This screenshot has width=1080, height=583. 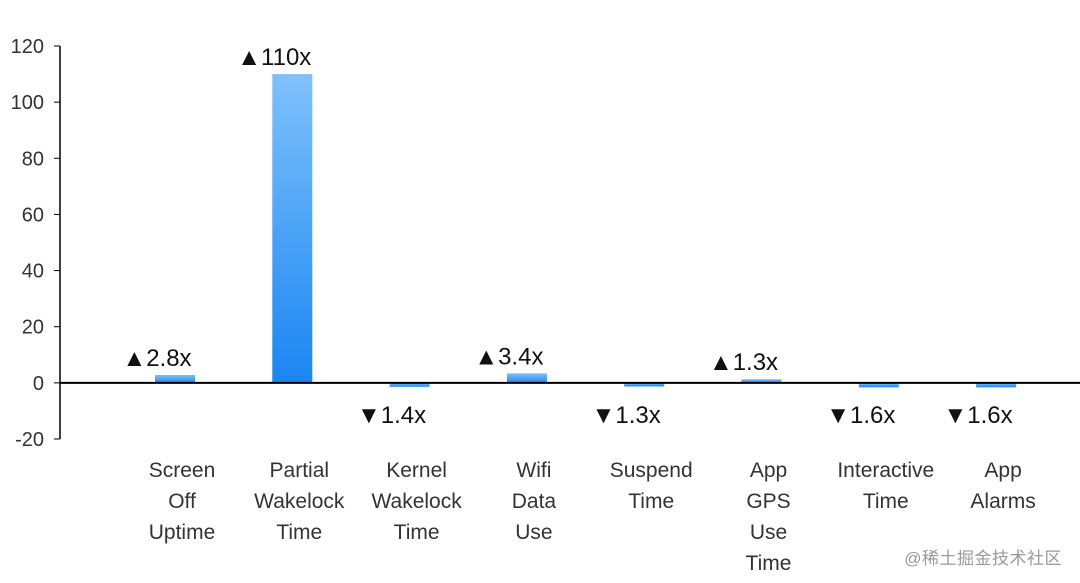 I want to click on y-tick-label: 0, so click(x=38, y=384).